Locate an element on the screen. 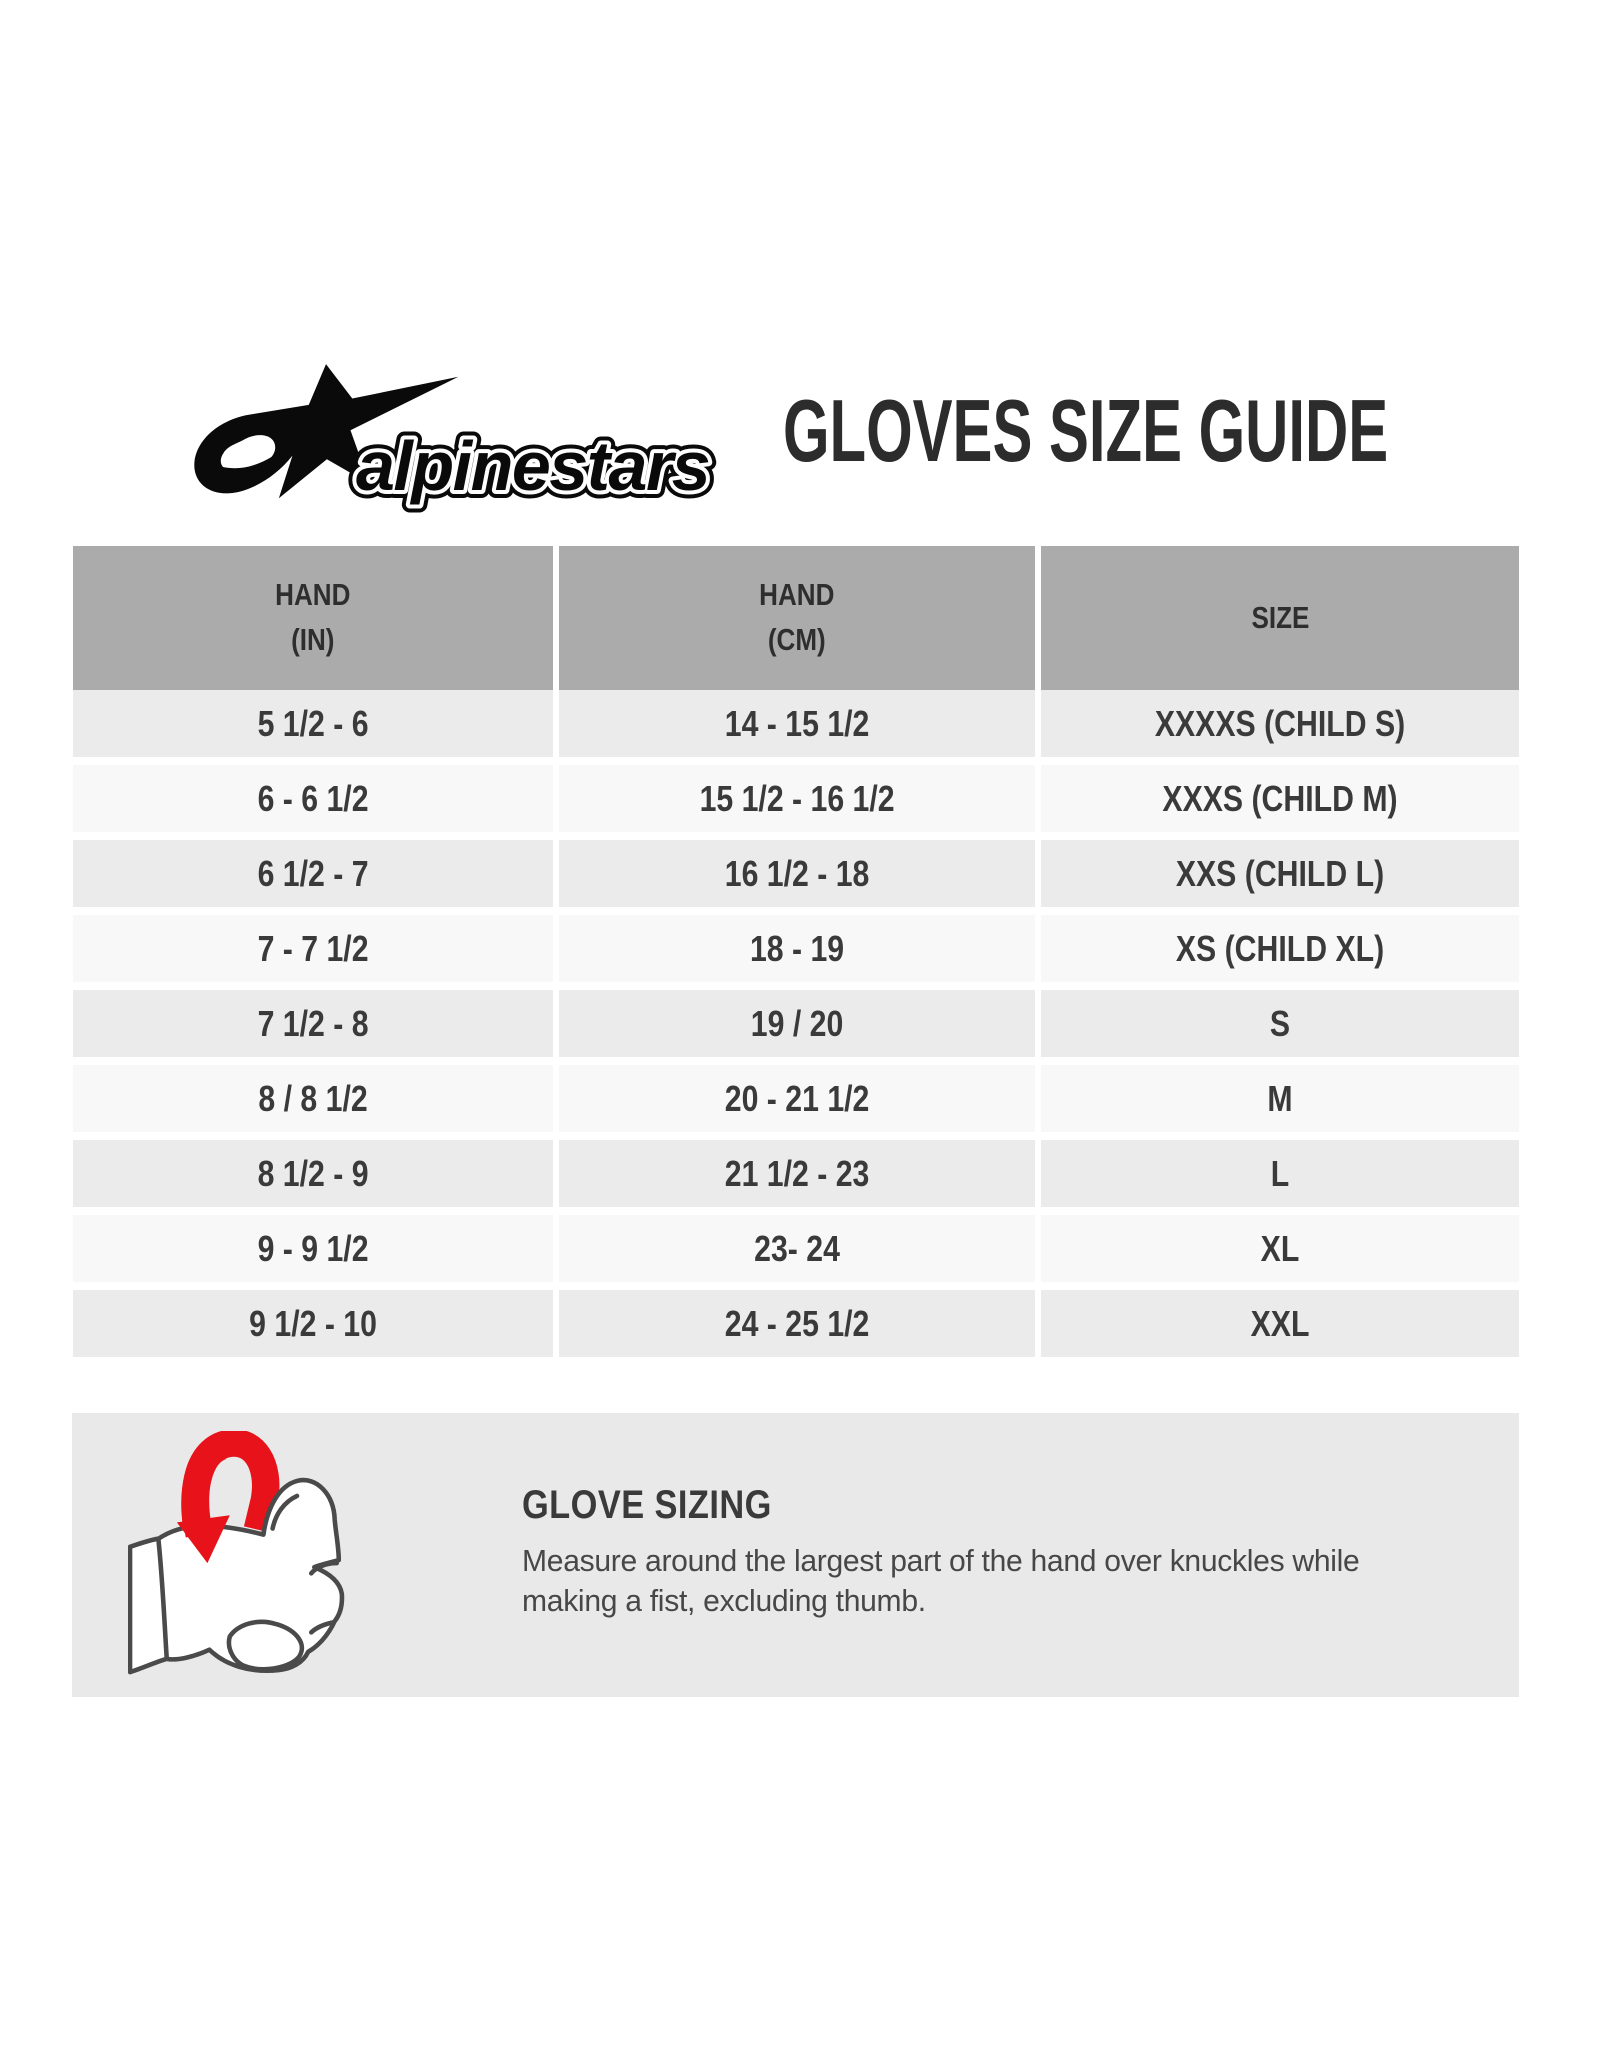  alpinestars-wordmark: alpinestars alpinestars alpinestars is located at coordinates (533, 466).